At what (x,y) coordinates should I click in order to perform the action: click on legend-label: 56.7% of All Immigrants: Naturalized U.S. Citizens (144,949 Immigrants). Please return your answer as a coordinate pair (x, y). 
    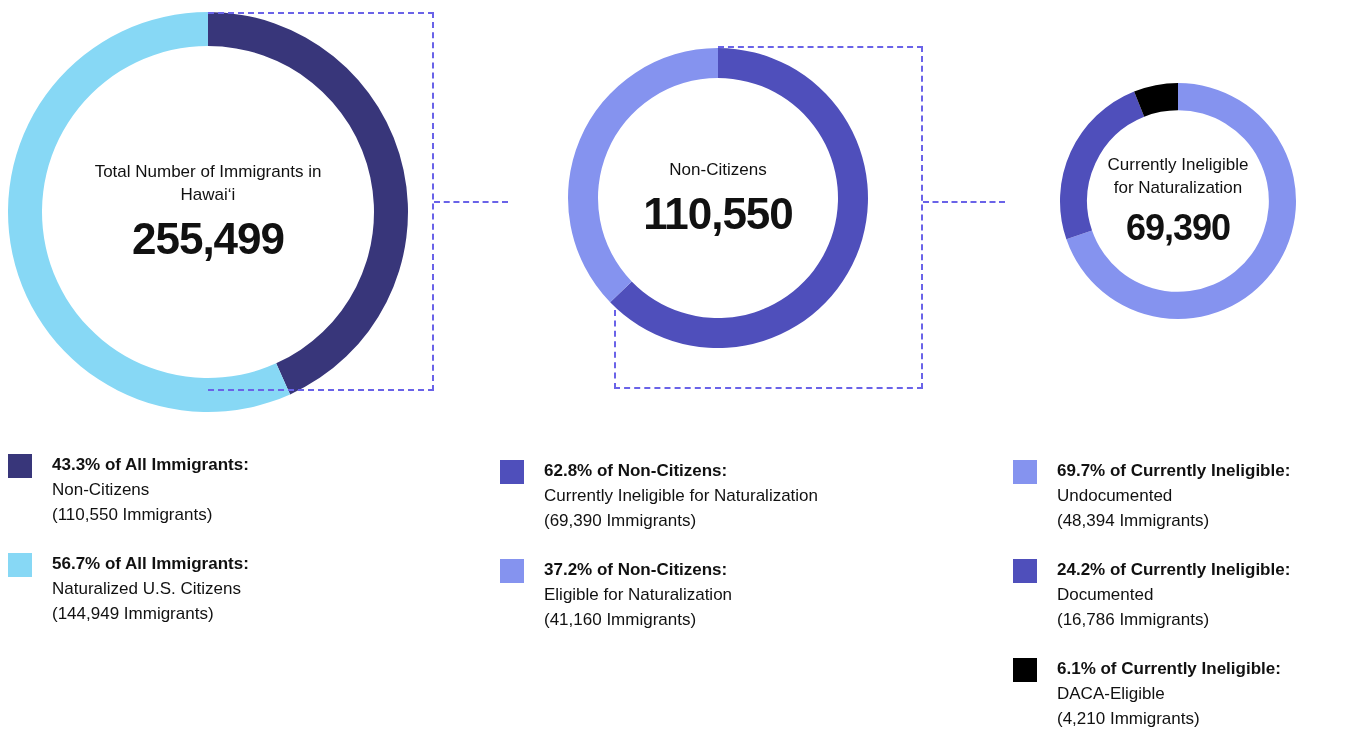
    Looking at the image, I should click on (150, 588).